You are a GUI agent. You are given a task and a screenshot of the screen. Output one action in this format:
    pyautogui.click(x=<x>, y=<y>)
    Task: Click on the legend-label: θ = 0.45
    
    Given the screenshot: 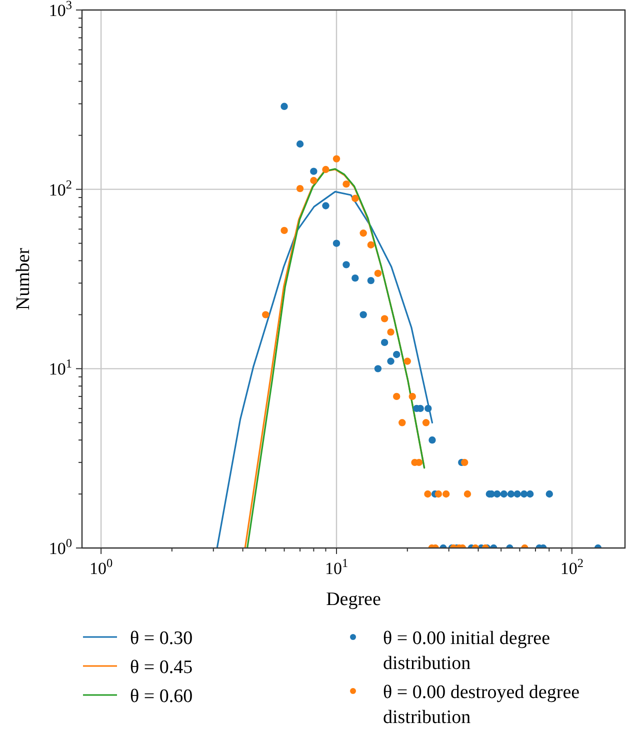 What is the action you would take?
    pyautogui.click(x=161, y=667)
    